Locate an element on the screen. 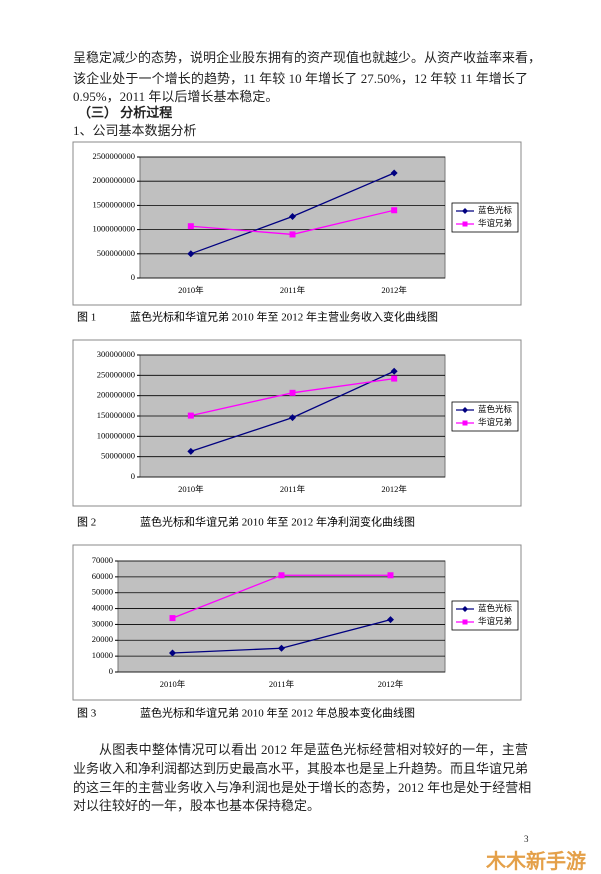 This screenshot has width=601, height=874. y-tick-label: 1000000000 is located at coordinates (114, 229).